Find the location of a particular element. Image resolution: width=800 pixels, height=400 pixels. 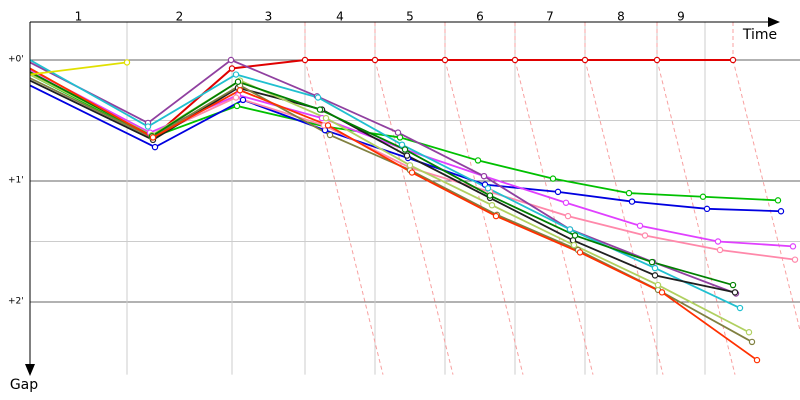

lap-label: 6 is located at coordinates (480, 17).